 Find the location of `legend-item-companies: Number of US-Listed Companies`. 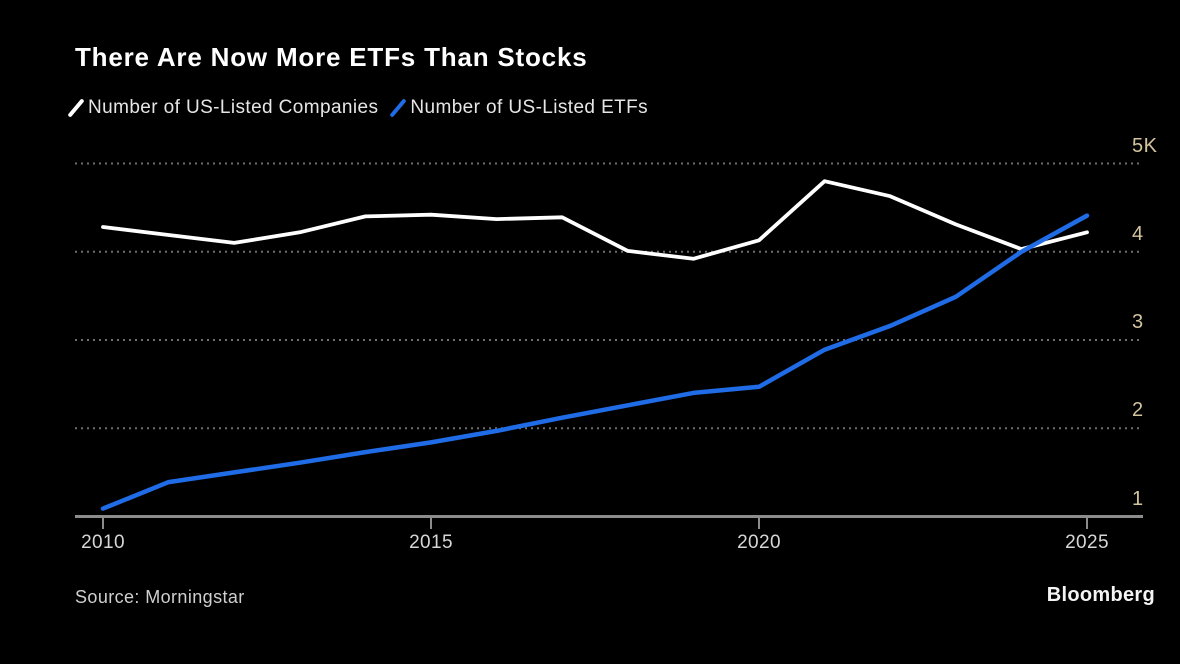

legend-item-companies: Number of US-Listed Companies is located at coordinates (223, 108).